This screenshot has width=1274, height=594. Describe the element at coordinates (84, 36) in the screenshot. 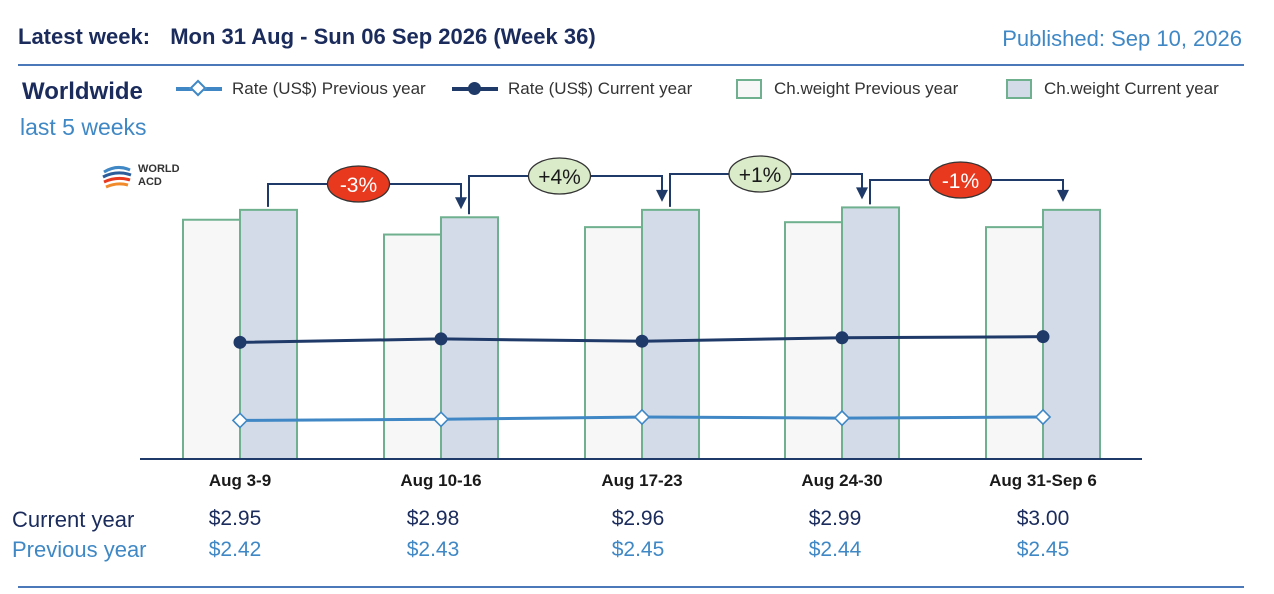

I see `latest-week-label: Latest week:` at that location.